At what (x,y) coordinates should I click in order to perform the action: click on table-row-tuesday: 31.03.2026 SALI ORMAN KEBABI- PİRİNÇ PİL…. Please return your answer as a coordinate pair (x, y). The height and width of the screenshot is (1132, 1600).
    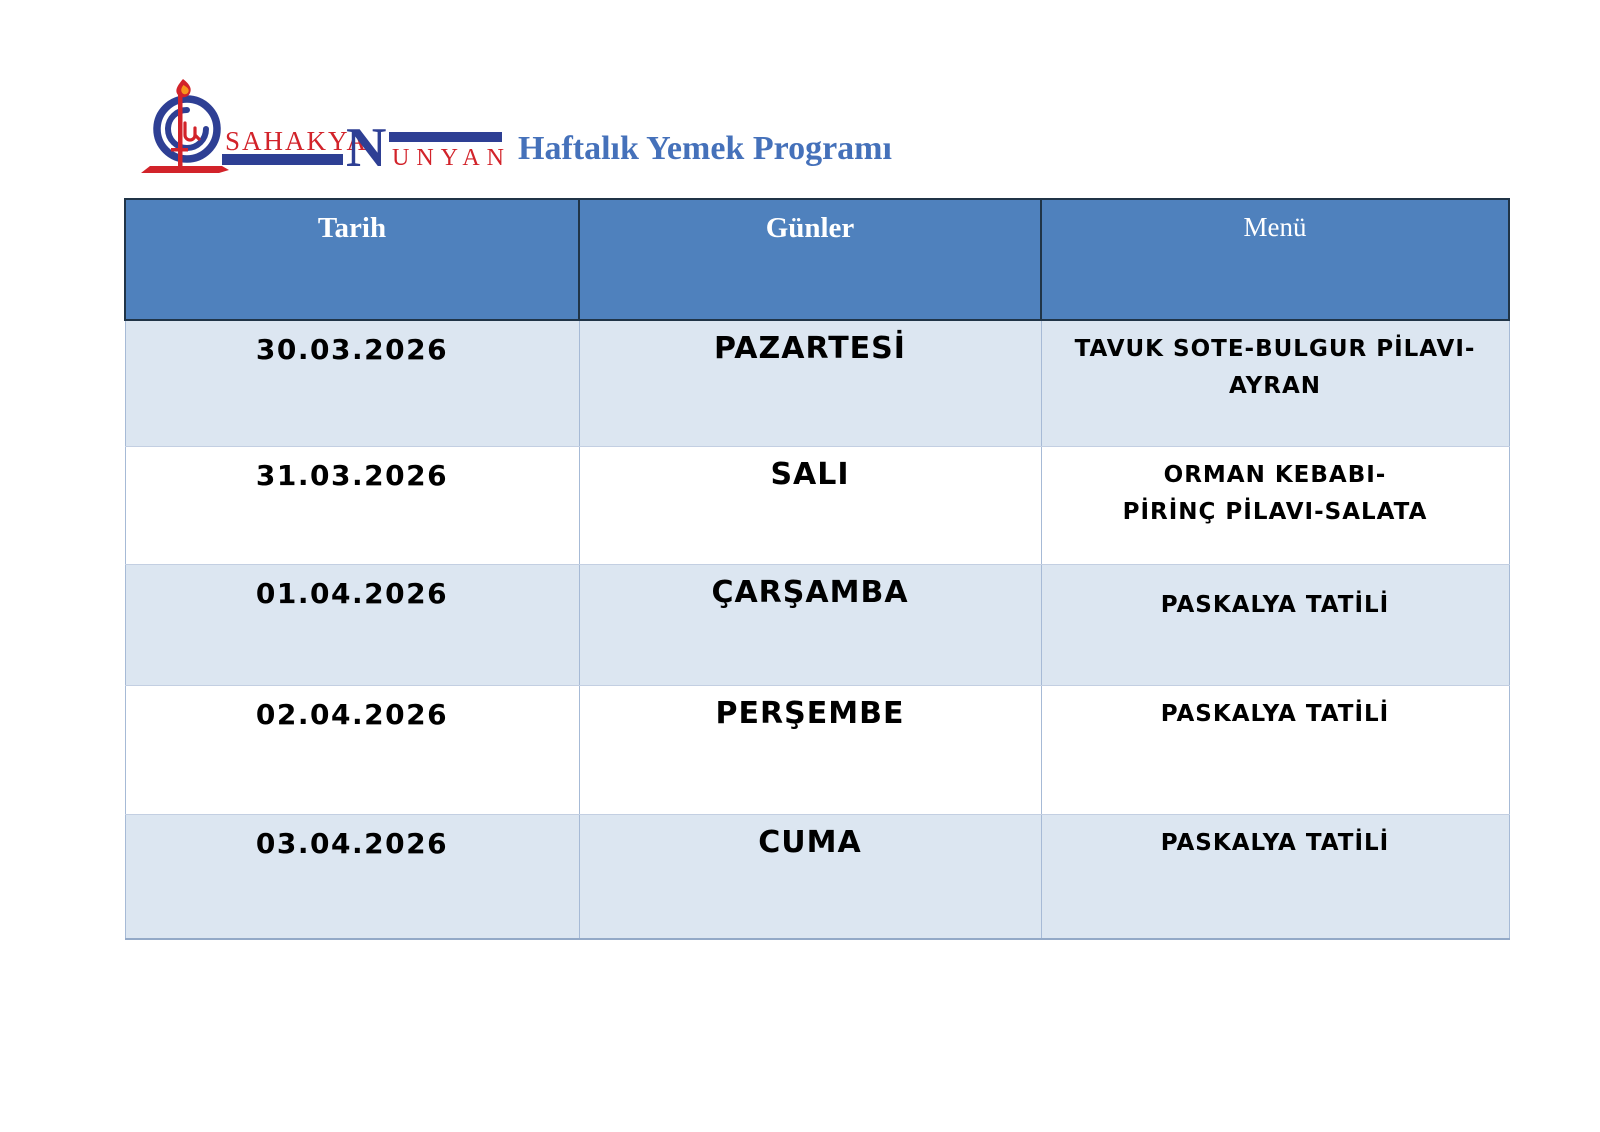
    Looking at the image, I should click on (817, 505).